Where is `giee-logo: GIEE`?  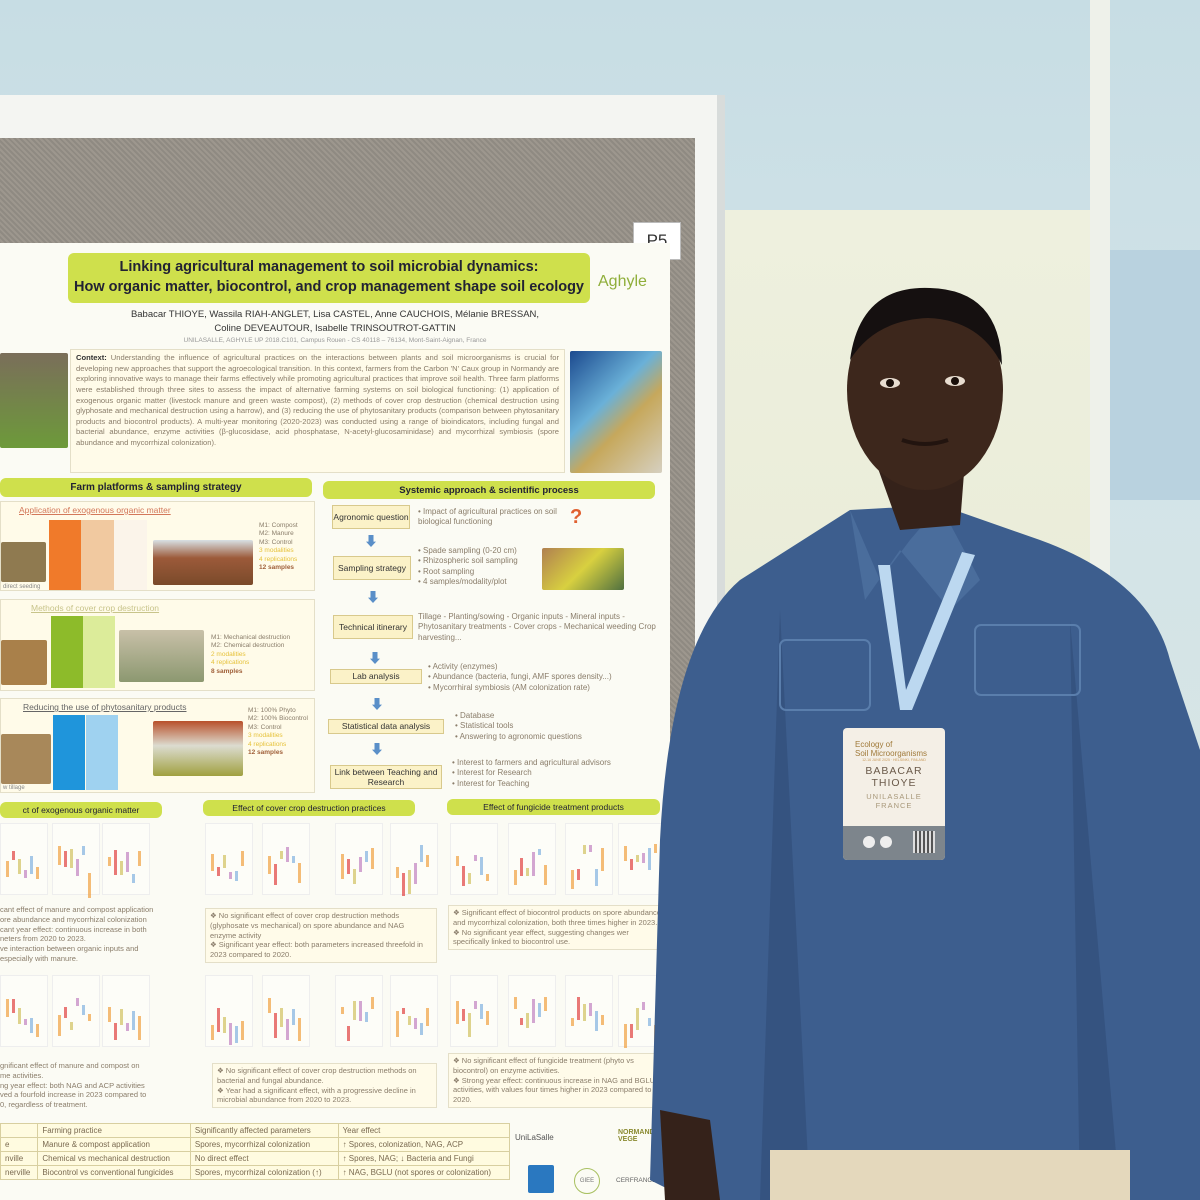
giee-logo: GIEE is located at coordinates (587, 1181).